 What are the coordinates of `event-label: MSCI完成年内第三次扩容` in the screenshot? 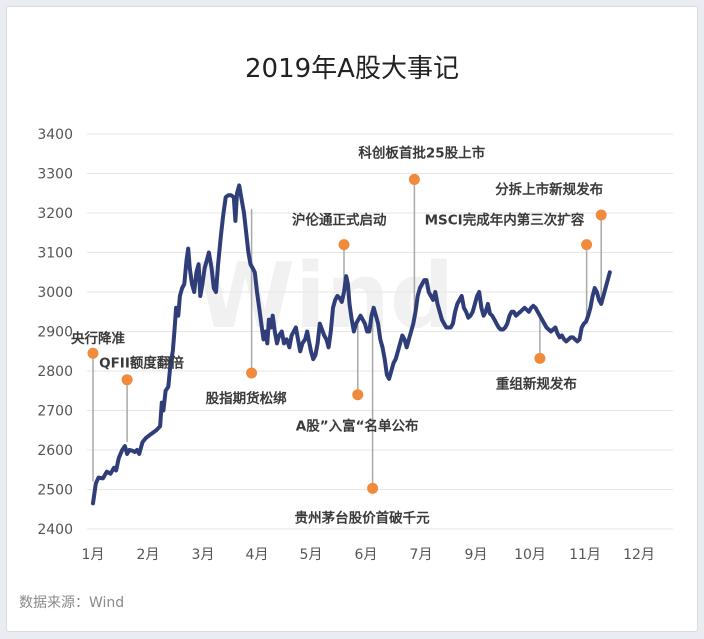 It's located at (505, 220).